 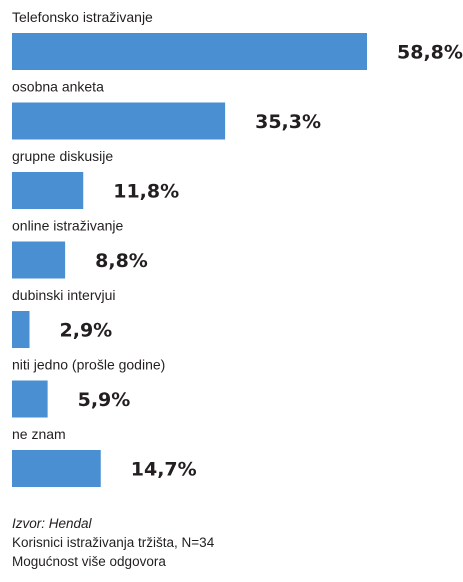 What do you see at coordinates (89, 561) in the screenshot?
I see `multiple-answers-note: Mogućnost više odgovora` at bounding box center [89, 561].